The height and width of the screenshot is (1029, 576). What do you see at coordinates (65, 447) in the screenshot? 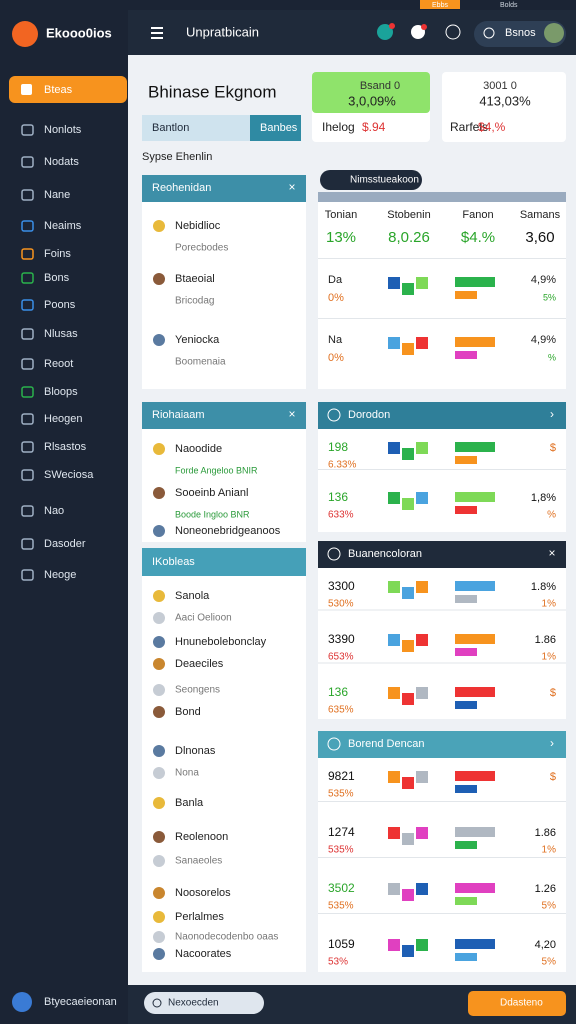
I see `nav-item: Rlsastos` at bounding box center [65, 447].